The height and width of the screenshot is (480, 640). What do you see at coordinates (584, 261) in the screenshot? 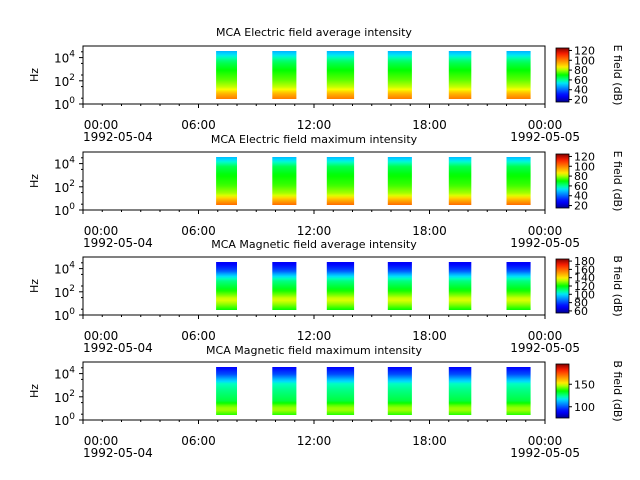
I see `colorbar-tick-label: 180` at bounding box center [584, 261].